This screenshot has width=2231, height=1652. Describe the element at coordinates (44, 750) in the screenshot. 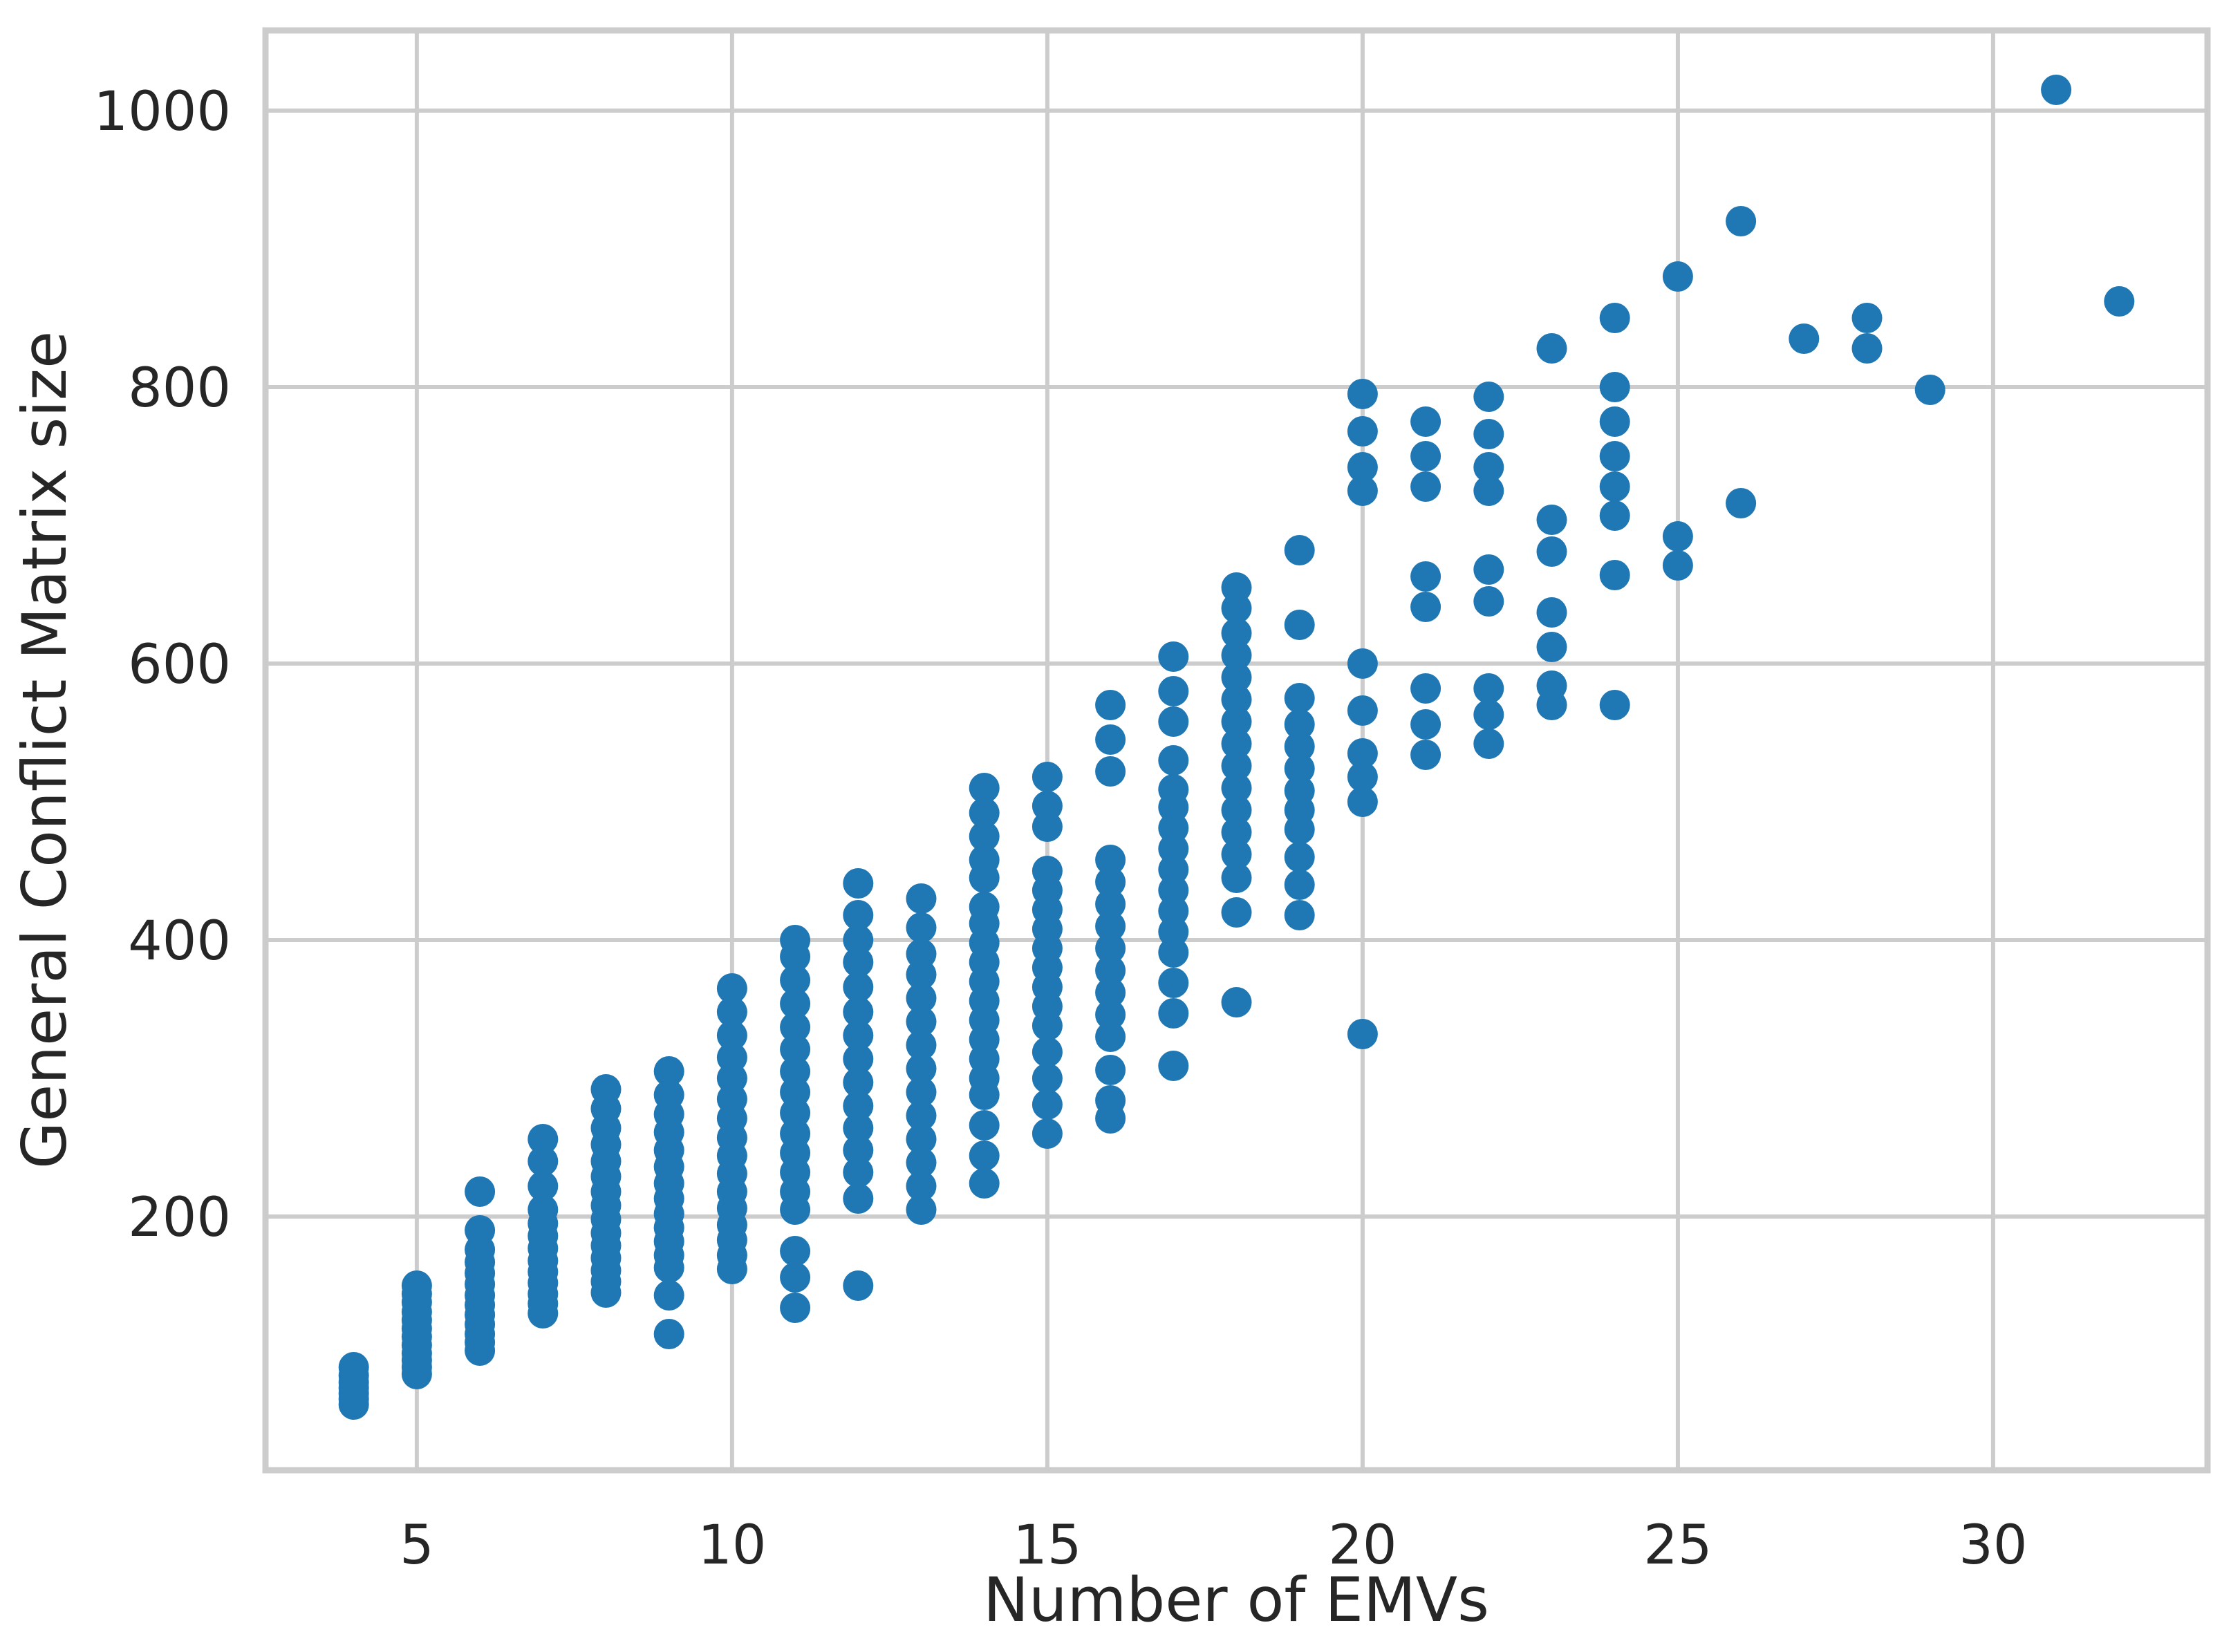

I see `y-axis-title: General Conflict Matrix size` at that location.